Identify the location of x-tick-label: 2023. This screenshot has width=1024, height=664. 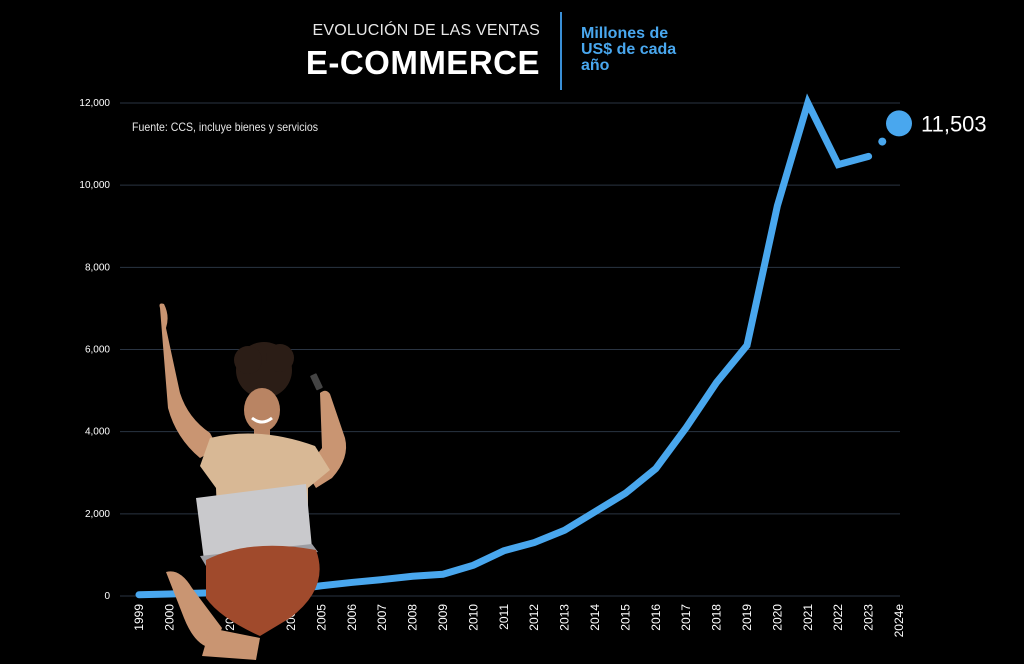
(869, 617).